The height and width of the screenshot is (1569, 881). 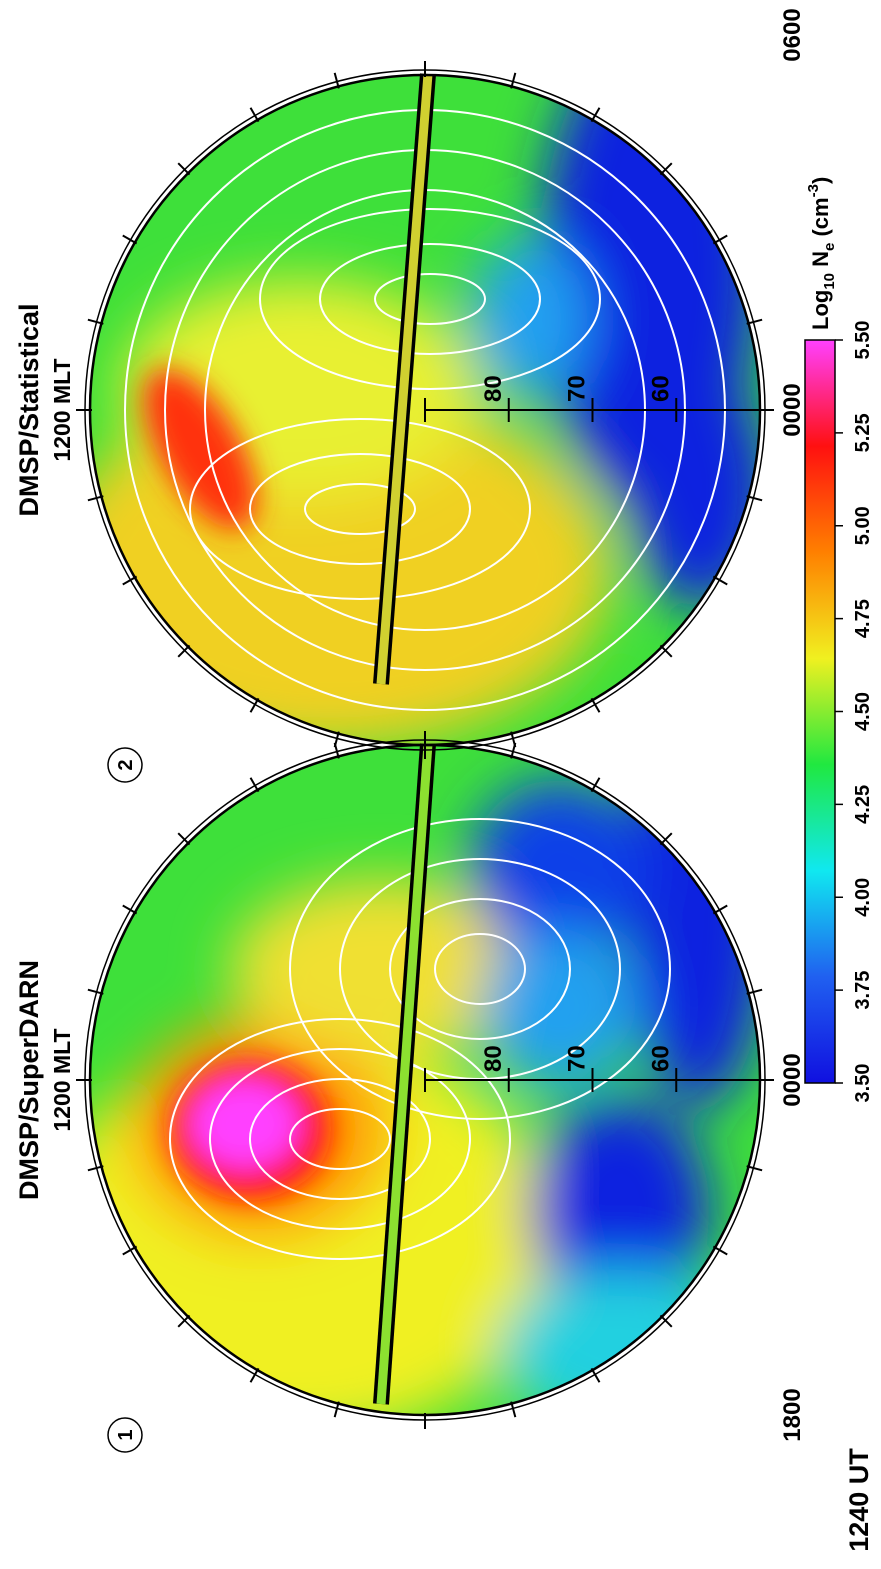 I want to click on colorbar-tick-label: 4.00, so click(x=863, y=897).